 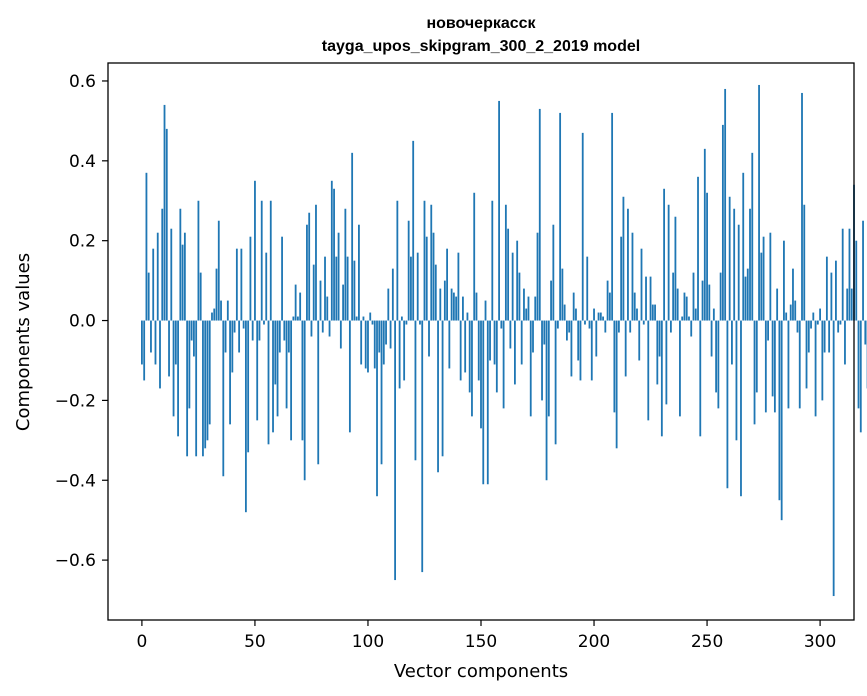 I want to click on y-tick-label: 0.6, so click(x=82, y=82).